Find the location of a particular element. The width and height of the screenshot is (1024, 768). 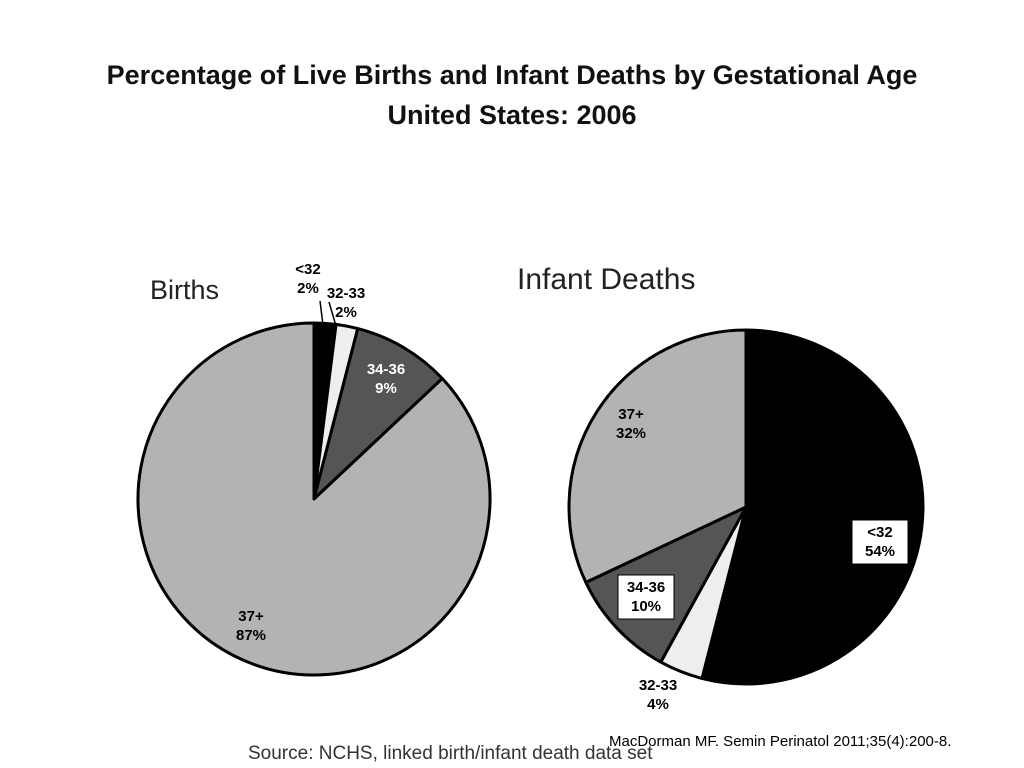

births-title: Births is located at coordinates (184, 290).